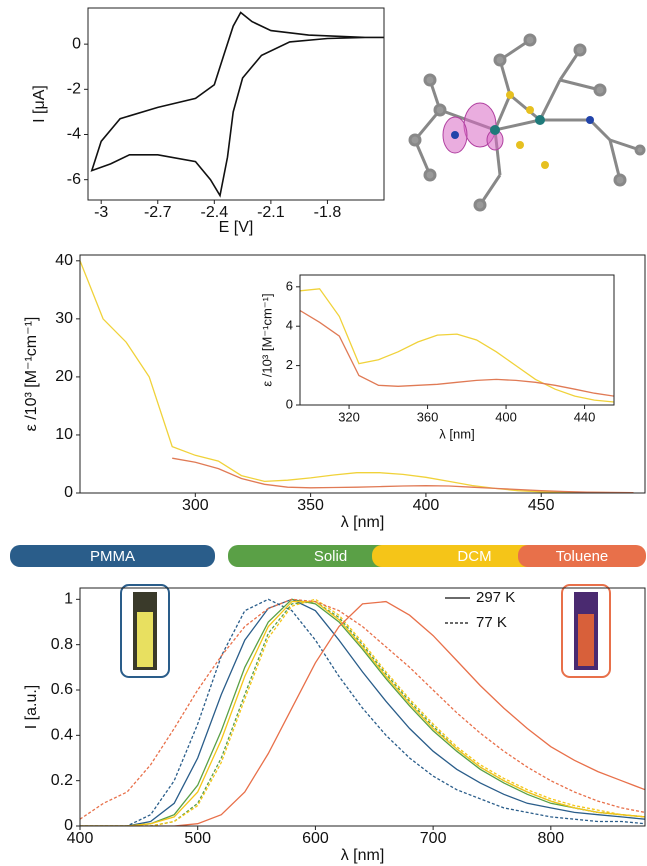  Describe the element at coordinates (349, 416) in the screenshot. I see `x-tick-label: 320` at that location.